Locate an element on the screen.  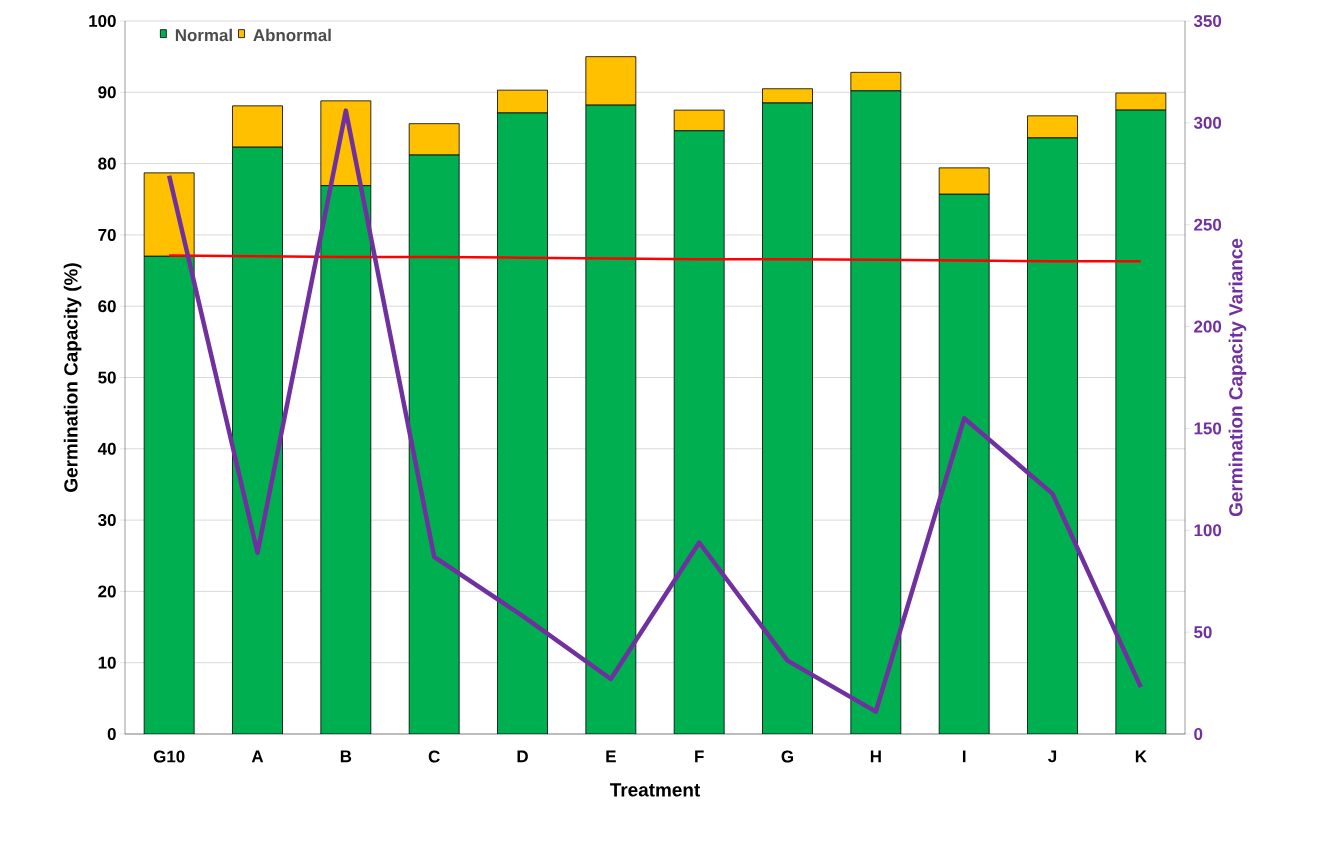
legend-label: Abnormal is located at coordinates (292, 35).